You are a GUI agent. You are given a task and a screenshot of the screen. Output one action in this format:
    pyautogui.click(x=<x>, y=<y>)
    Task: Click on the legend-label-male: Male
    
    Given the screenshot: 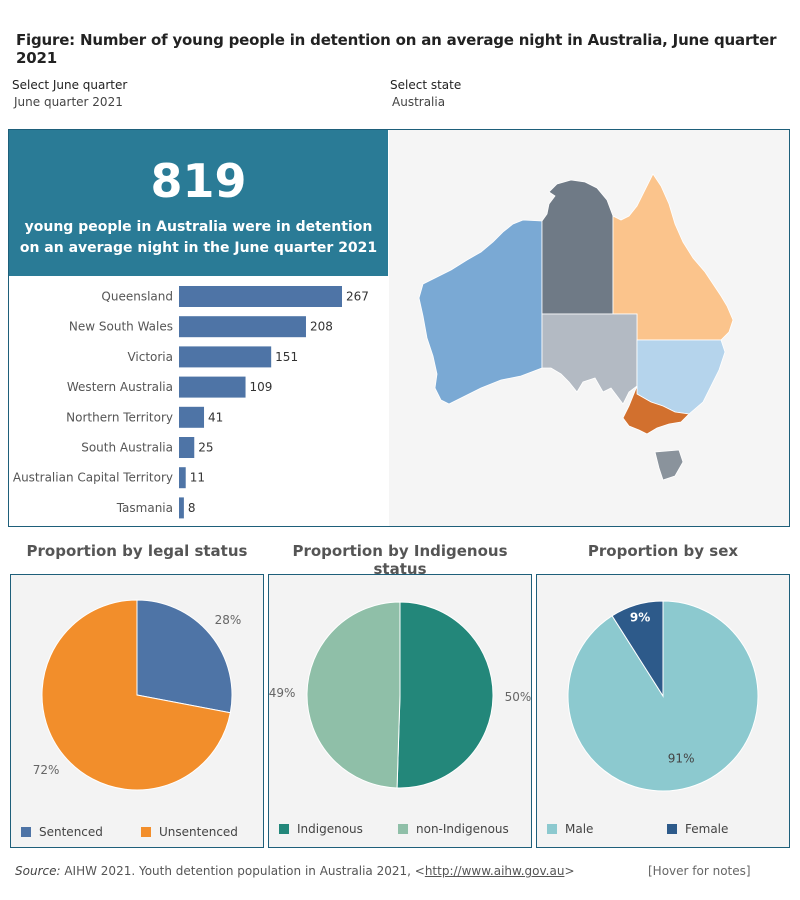 What is the action you would take?
    pyautogui.click(x=579, y=829)
    